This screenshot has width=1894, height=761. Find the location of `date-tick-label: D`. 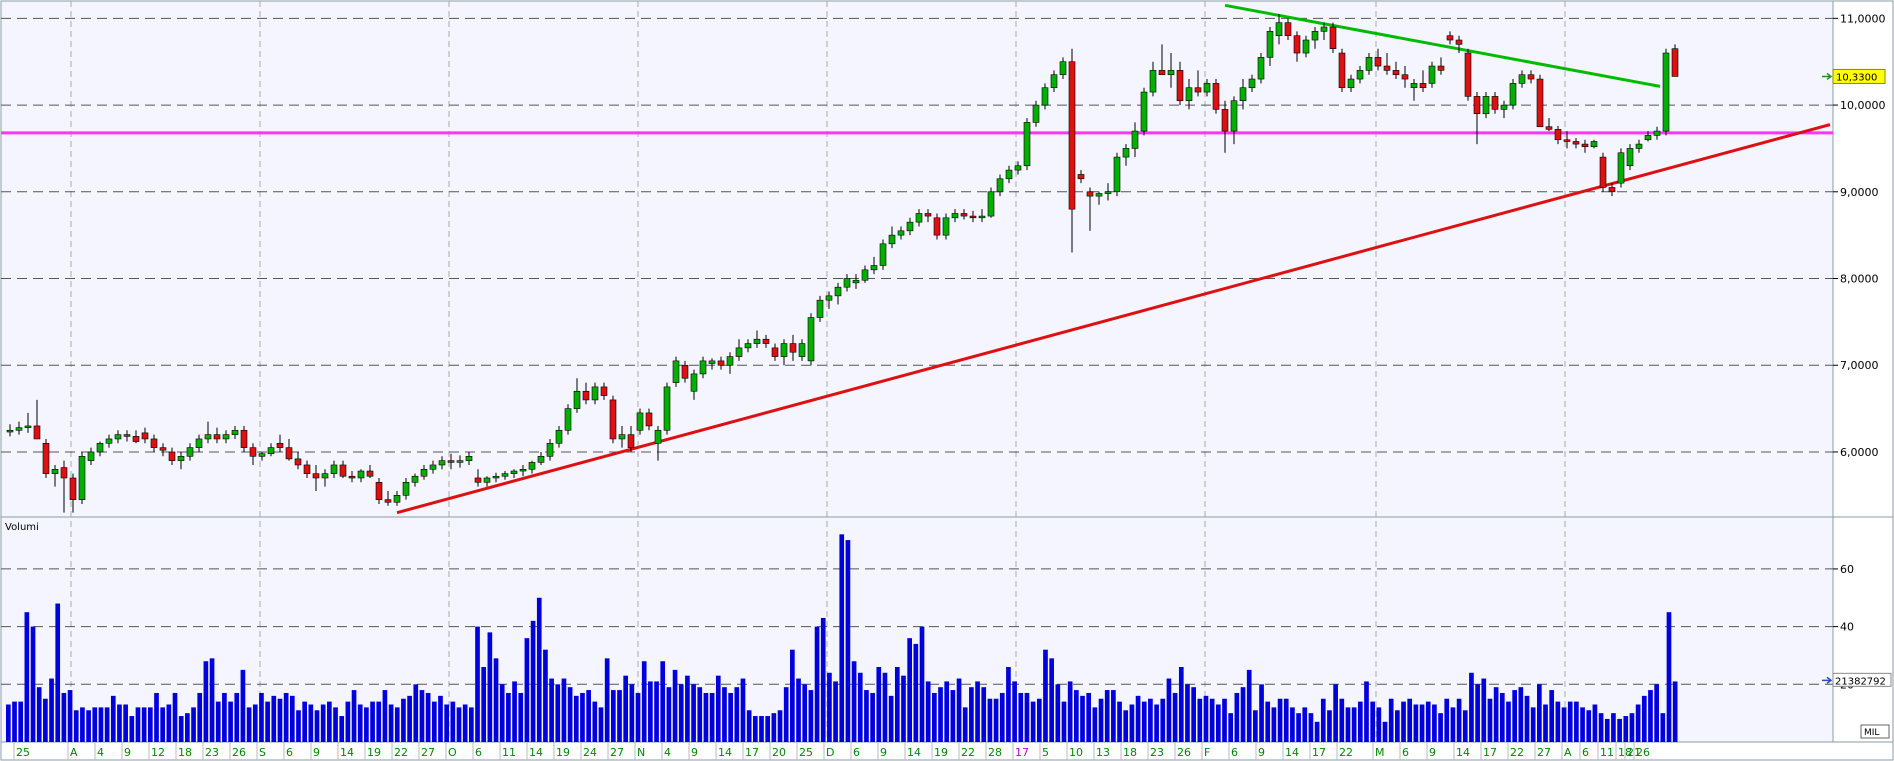

date-tick-label: D is located at coordinates (830, 752).